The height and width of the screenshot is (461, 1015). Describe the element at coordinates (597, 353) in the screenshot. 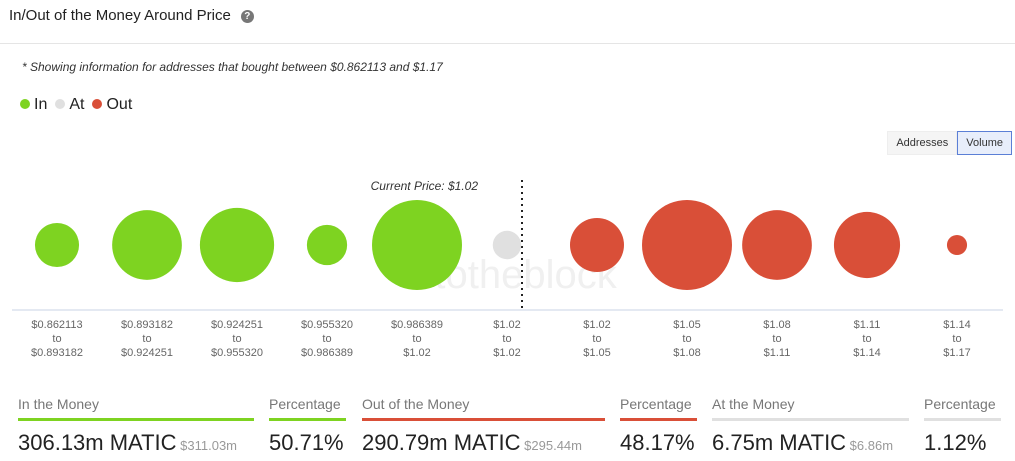

I see `bucket-to: $1.05` at that location.